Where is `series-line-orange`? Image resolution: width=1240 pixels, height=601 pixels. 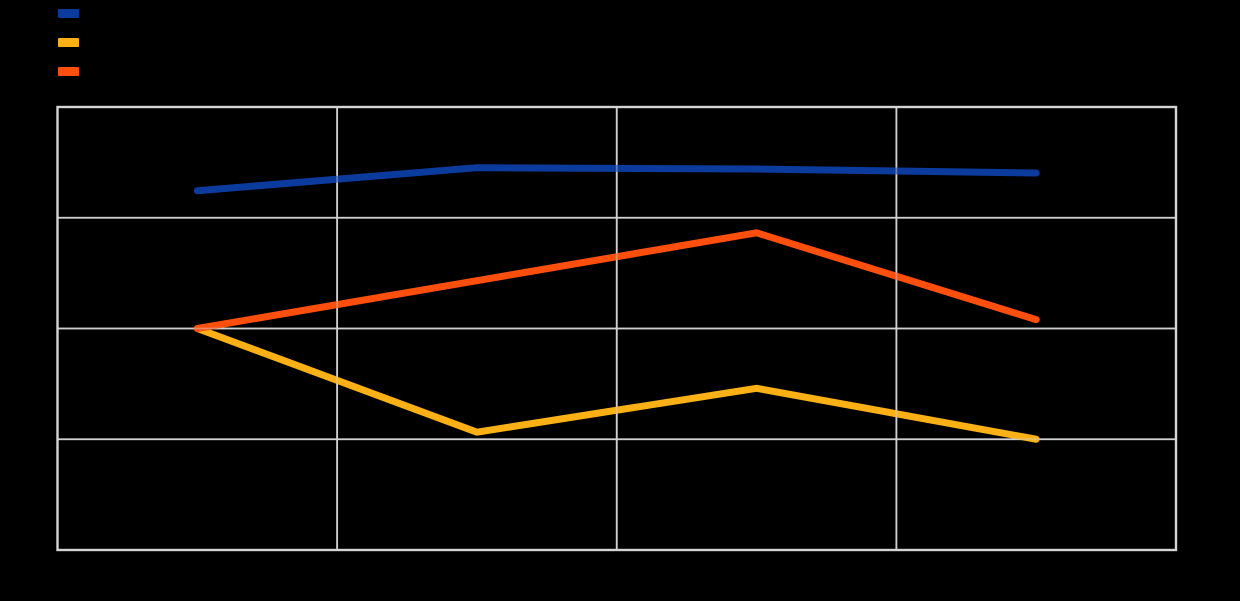 series-line-orange is located at coordinates (616, 280).